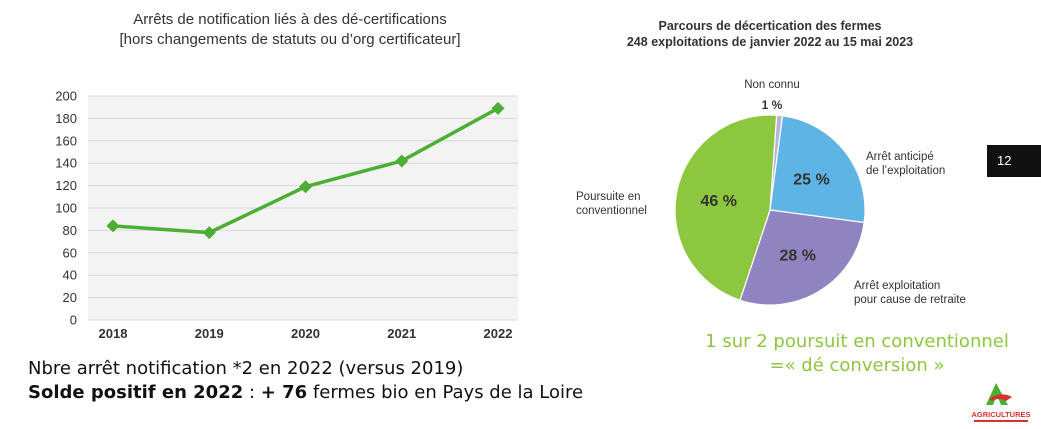 This screenshot has height=429, width=1041. What do you see at coordinates (402, 161) in the screenshot?
I see `line-data-point-2021` at bounding box center [402, 161].